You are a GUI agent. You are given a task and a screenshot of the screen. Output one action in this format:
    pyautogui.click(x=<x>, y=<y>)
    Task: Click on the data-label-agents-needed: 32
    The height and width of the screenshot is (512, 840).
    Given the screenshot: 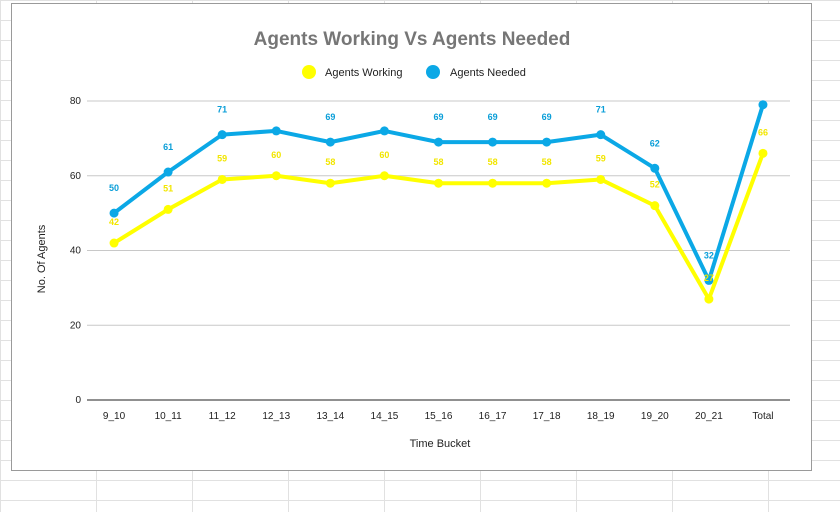 What is the action you would take?
    pyautogui.click(x=709, y=255)
    